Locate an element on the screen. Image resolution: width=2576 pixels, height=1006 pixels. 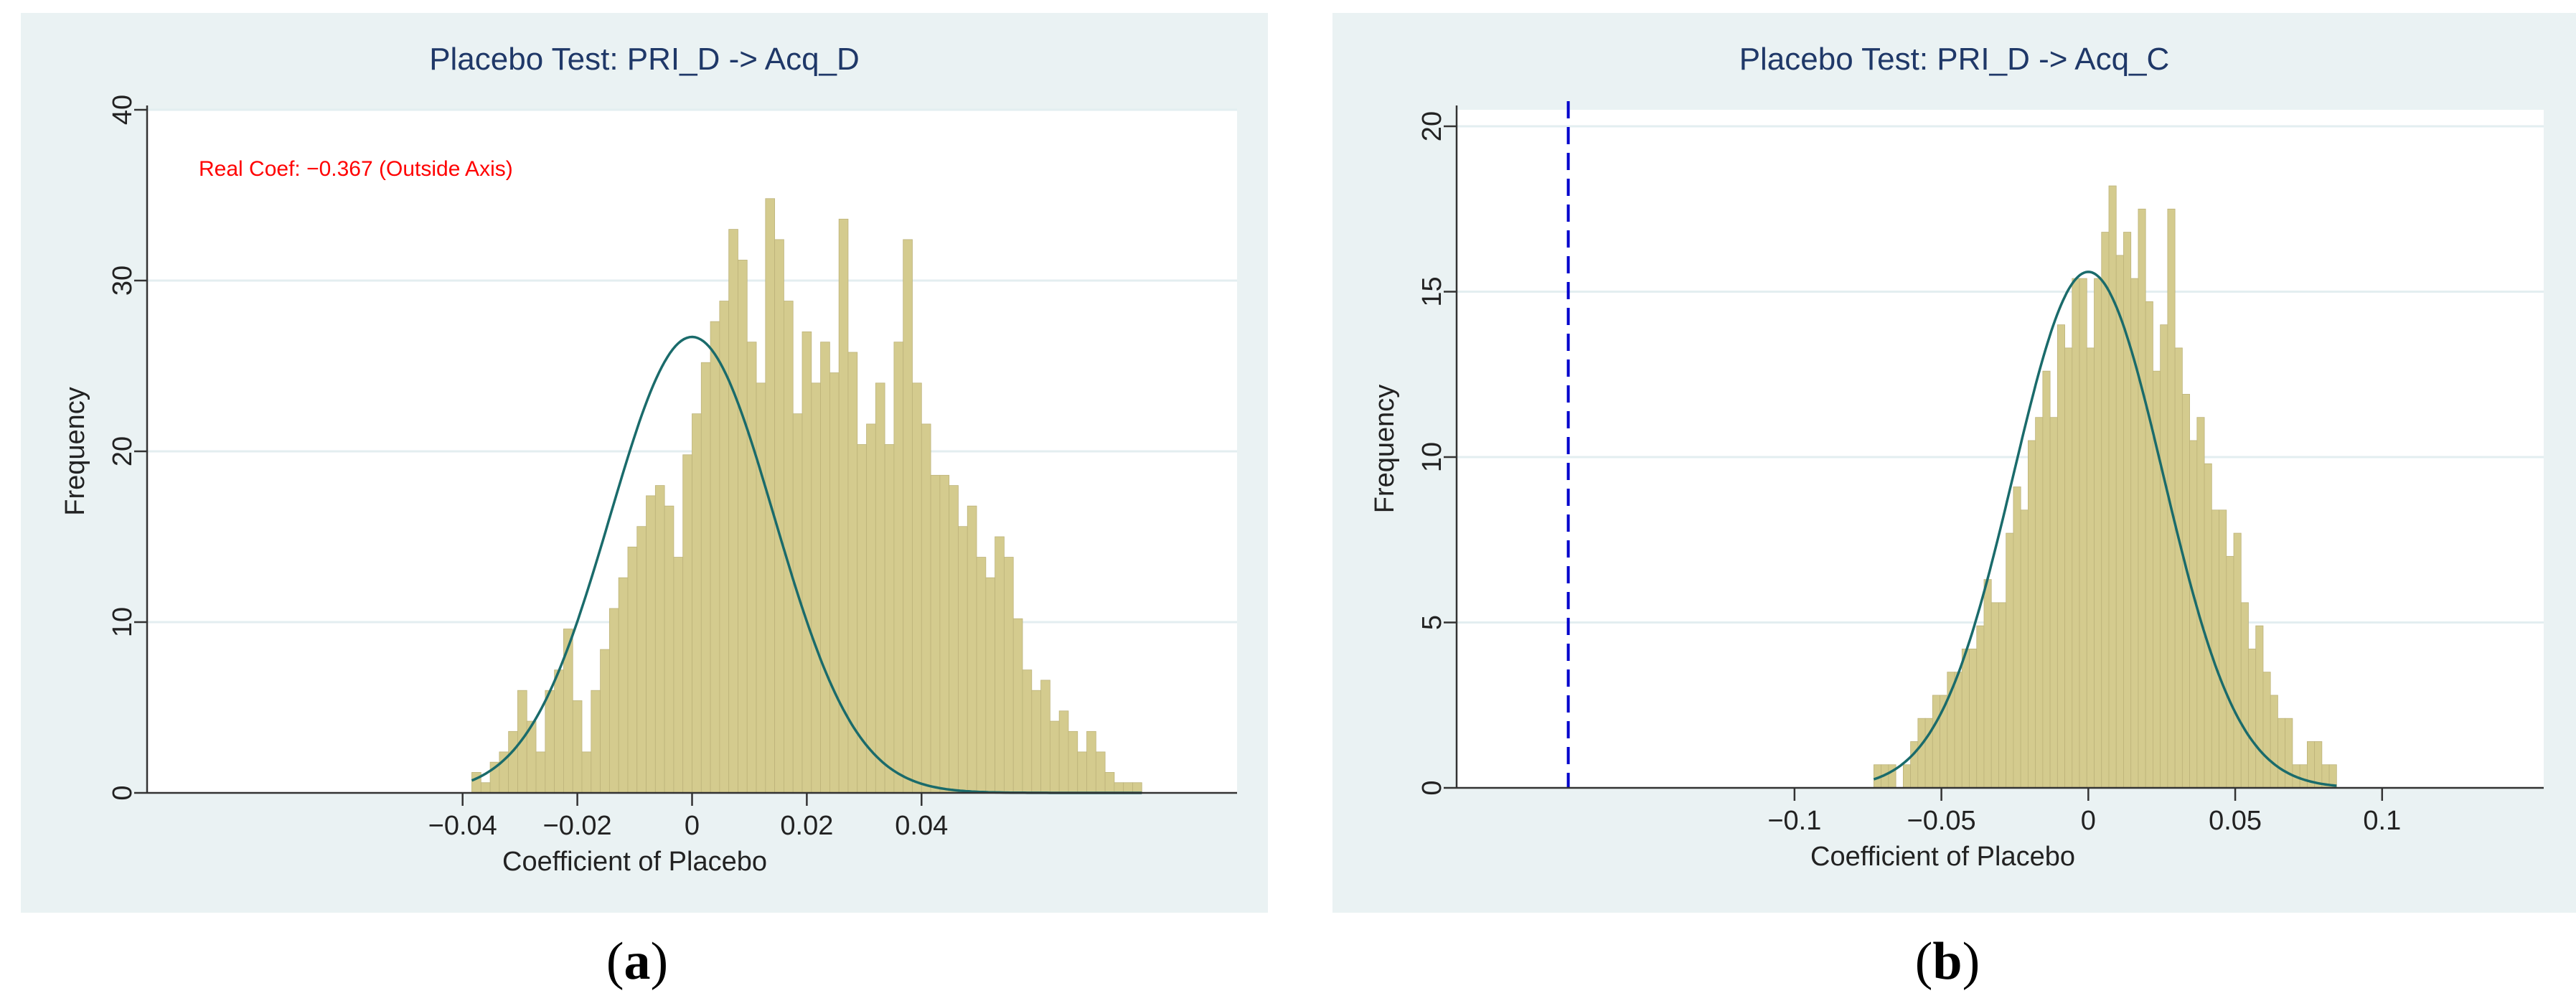
x-tick-label: 0.04 is located at coordinates (921, 826).